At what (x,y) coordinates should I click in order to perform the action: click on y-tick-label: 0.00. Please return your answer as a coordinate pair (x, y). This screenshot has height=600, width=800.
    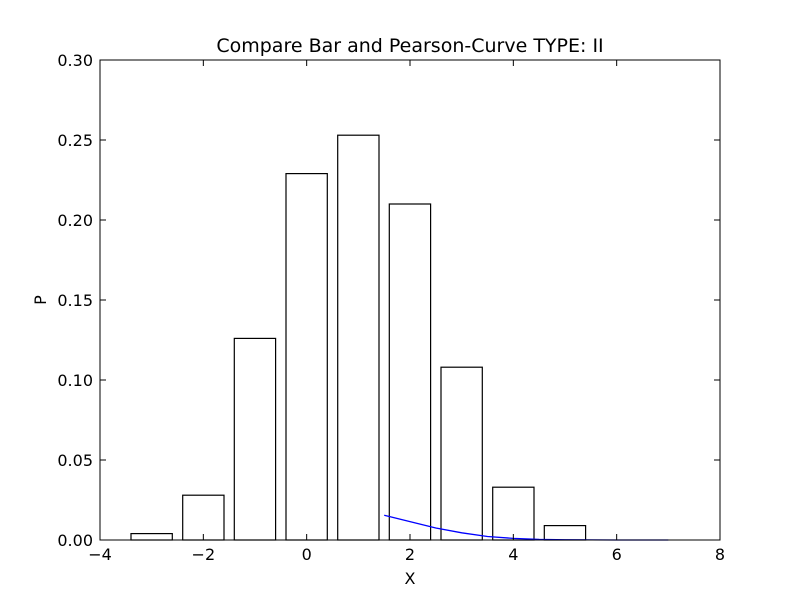
    Looking at the image, I should click on (75, 540).